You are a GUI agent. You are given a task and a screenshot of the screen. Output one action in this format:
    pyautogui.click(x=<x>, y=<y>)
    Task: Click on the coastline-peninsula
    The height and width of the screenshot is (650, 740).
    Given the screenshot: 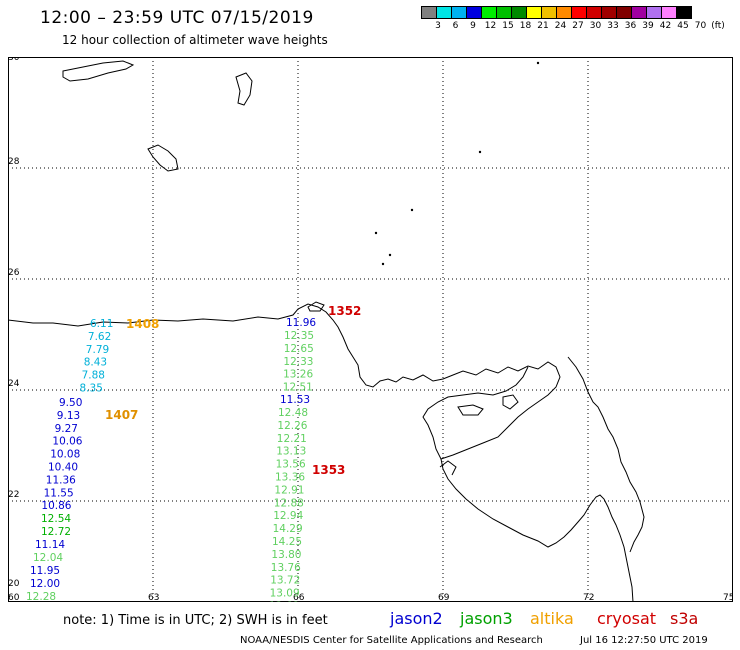 What is the action you would take?
    pyautogui.click(x=537, y=530)
    